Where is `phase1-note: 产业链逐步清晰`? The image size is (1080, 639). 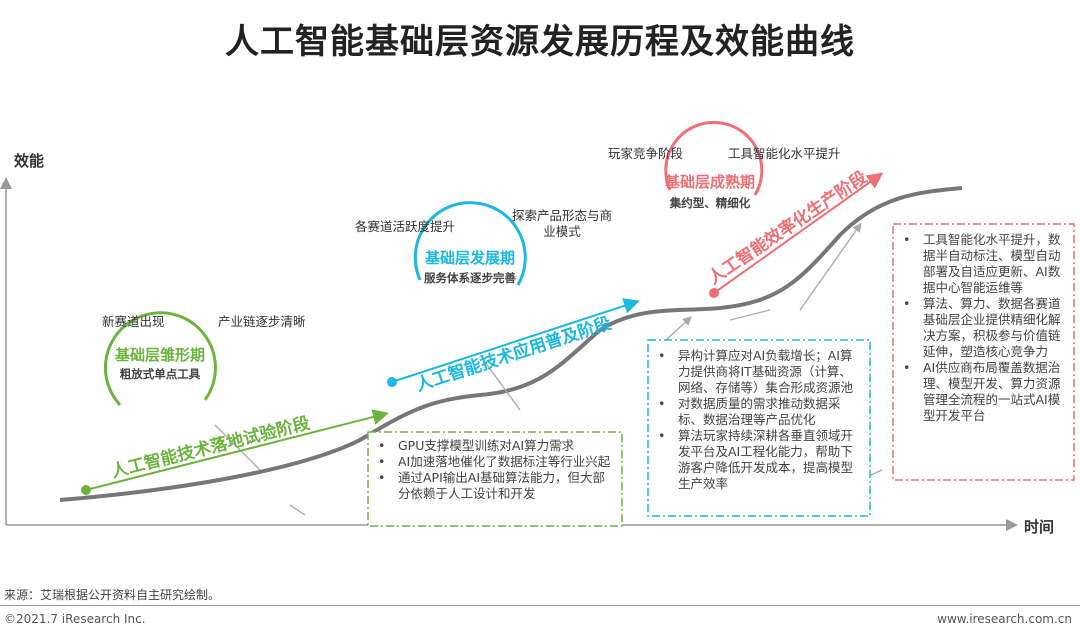 phase1-note: 产业链逐步清晰 is located at coordinates (262, 321).